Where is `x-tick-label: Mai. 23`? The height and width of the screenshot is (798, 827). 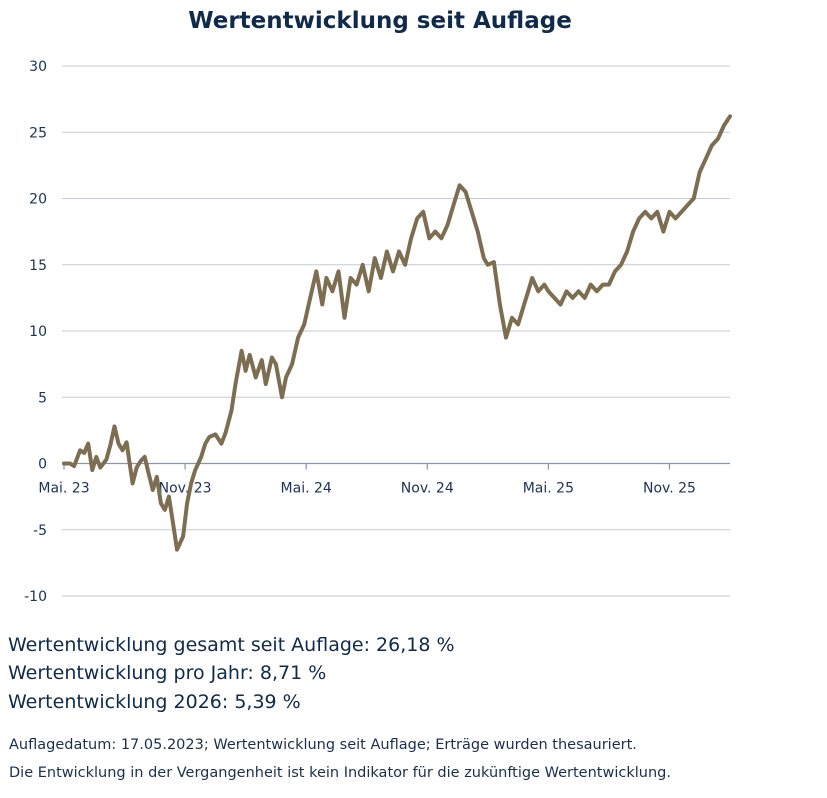 x-tick-label: Mai. 23 is located at coordinates (63, 489).